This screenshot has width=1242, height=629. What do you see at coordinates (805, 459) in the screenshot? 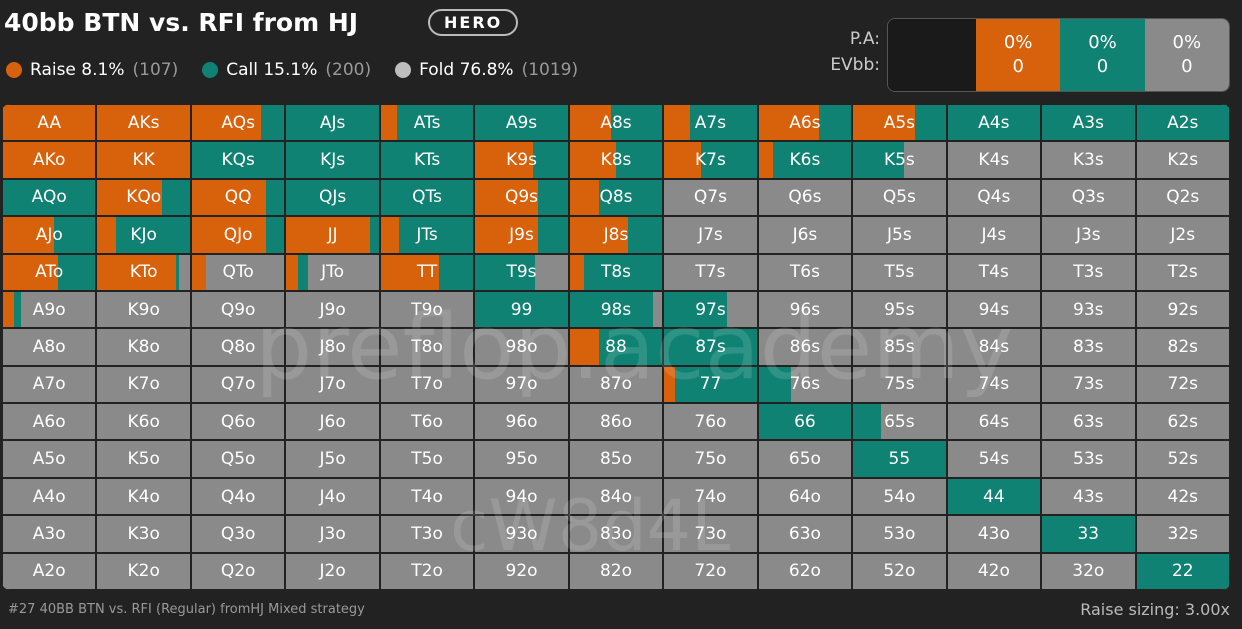
I see `hand-cell: 65o` at bounding box center [805, 459].